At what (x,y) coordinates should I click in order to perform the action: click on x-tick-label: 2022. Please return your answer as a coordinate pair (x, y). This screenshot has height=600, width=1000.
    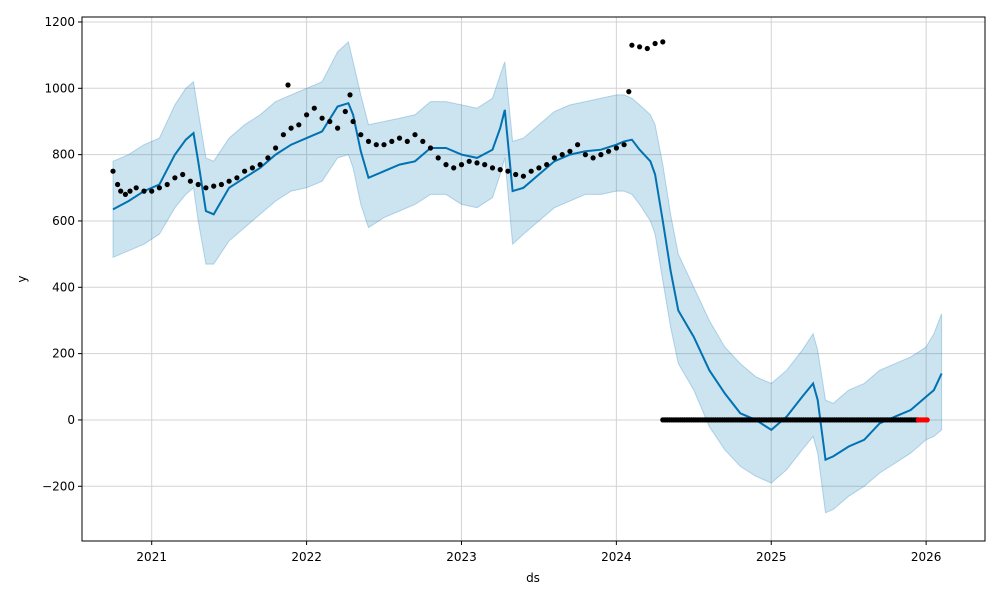
    Looking at the image, I should click on (306, 557).